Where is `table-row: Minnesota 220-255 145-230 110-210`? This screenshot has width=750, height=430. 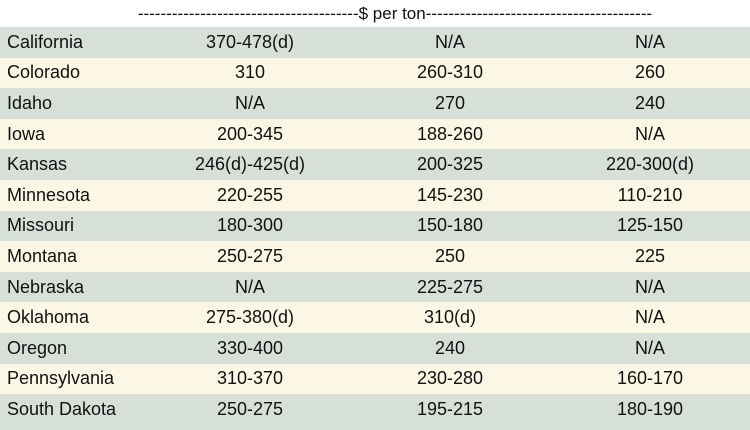 table-row: Minnesota 220-255 145-230 110-210 is located at coordinates (375, 195).